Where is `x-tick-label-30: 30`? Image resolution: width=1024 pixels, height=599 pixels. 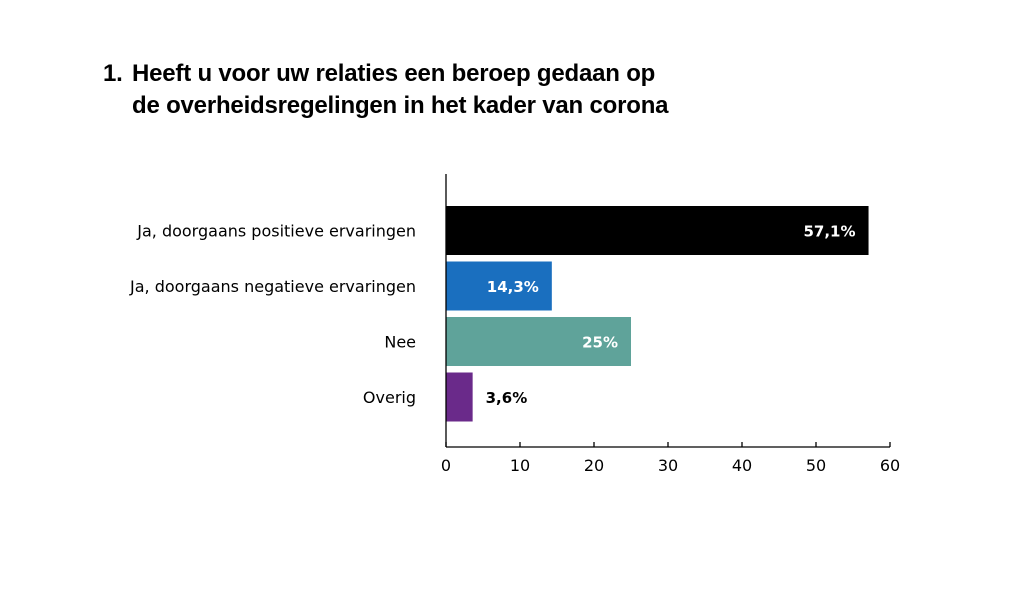 x-tick-label-30: 30 is located at coordinates (668, 465).